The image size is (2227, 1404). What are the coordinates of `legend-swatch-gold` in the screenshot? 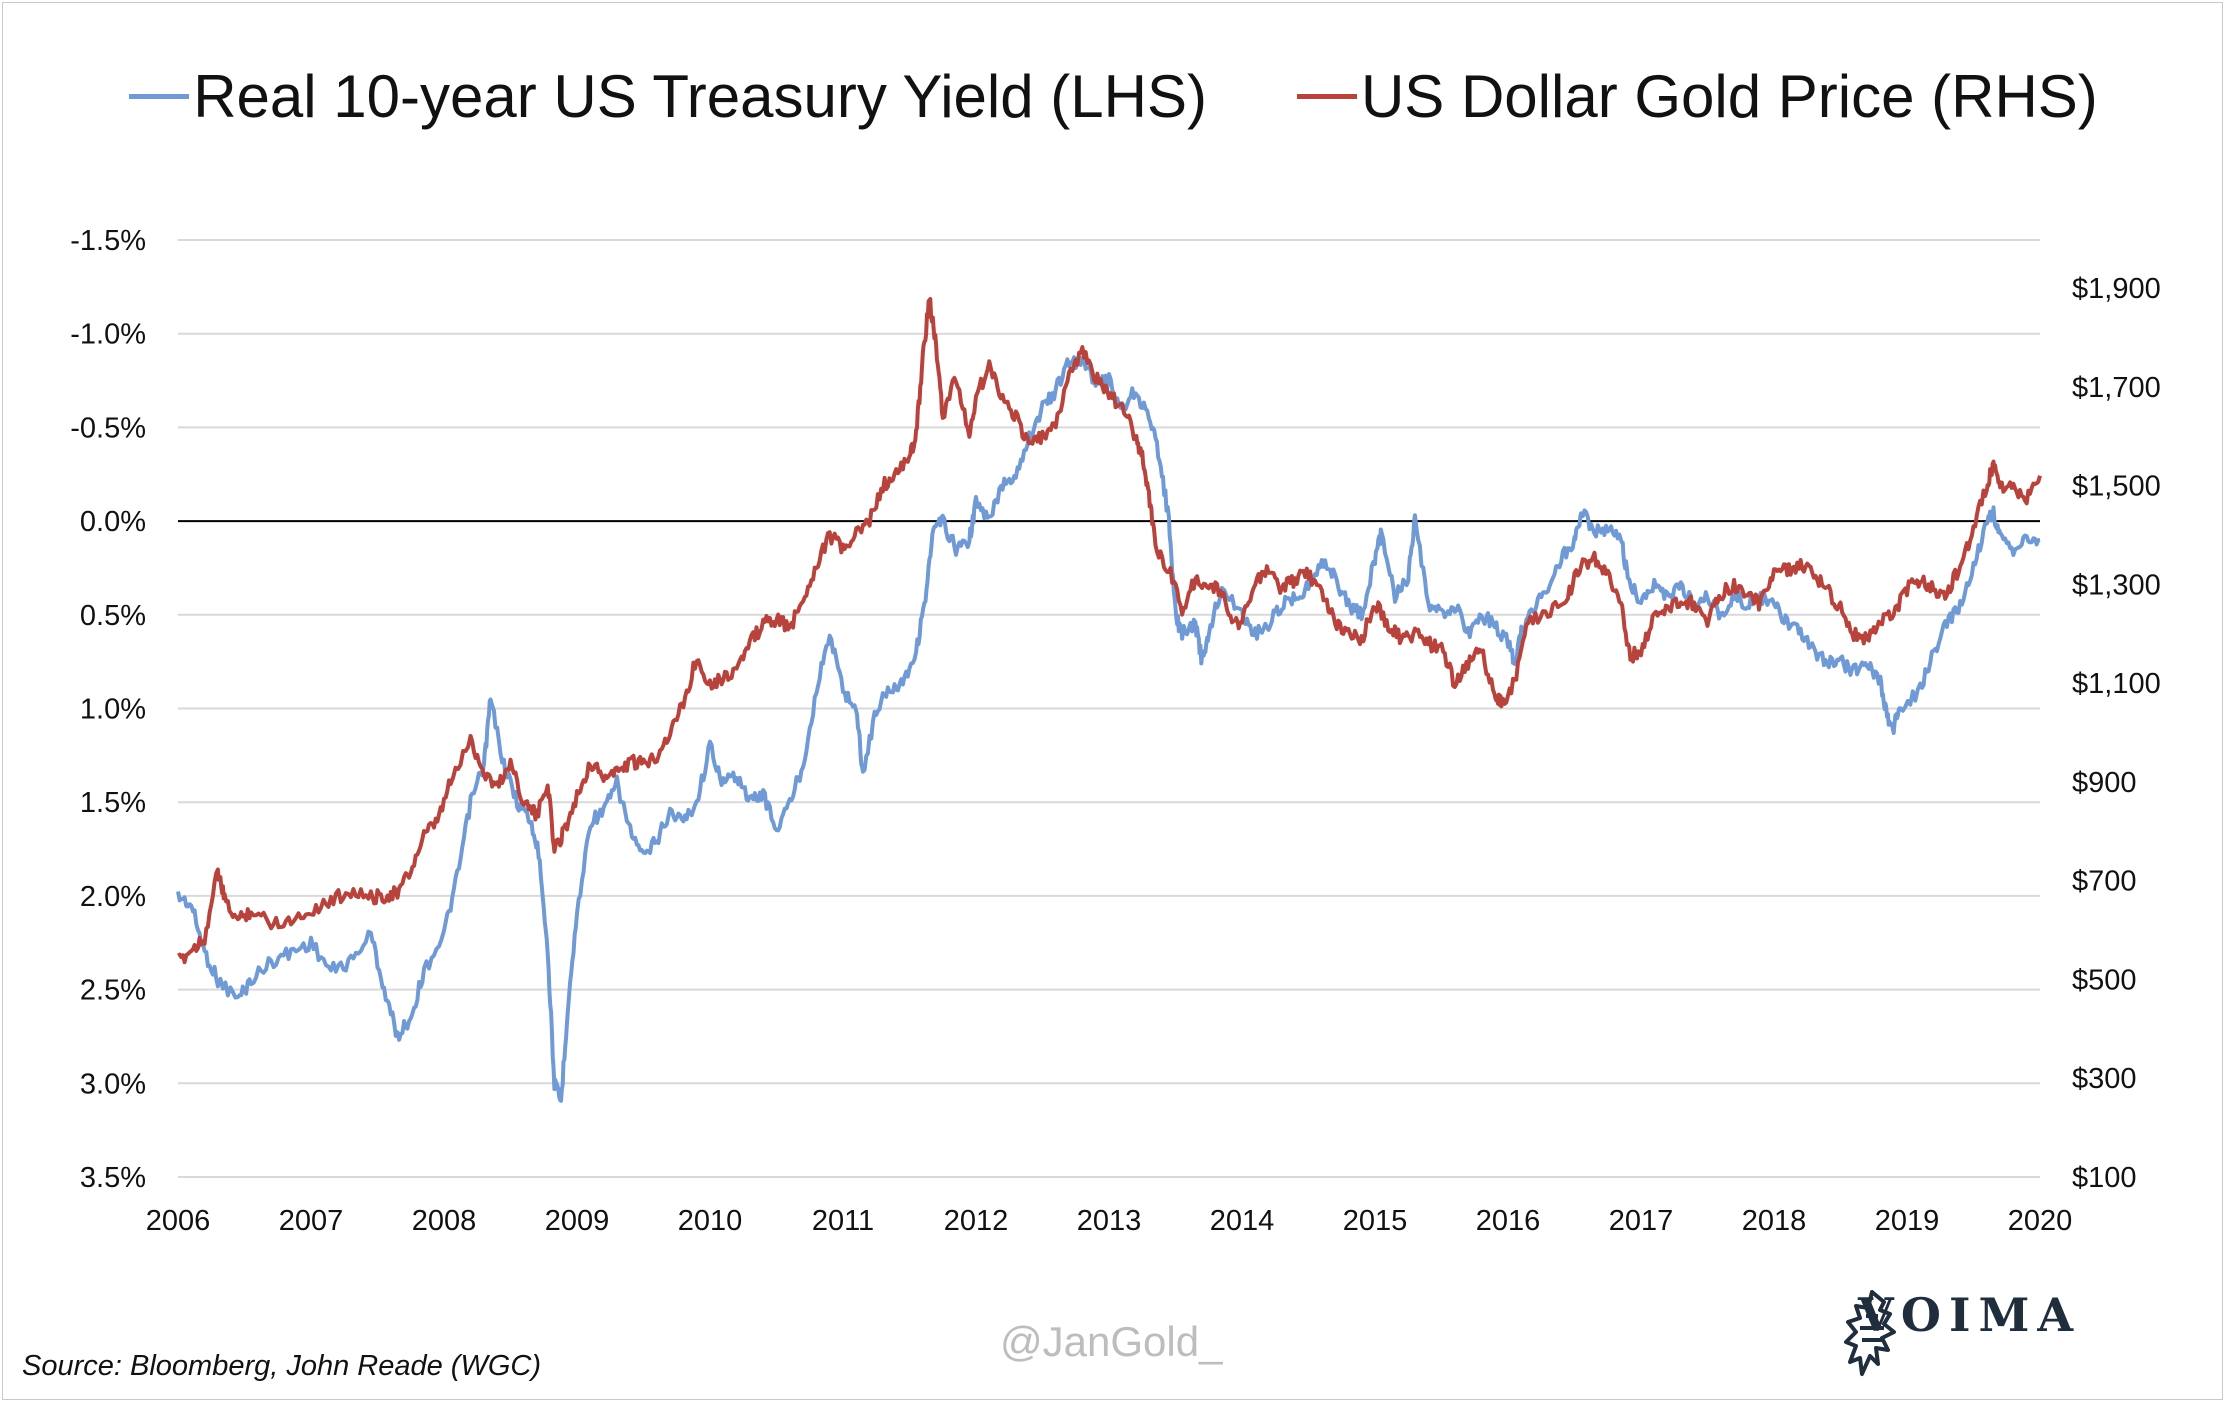 It's located at (1326, 96).